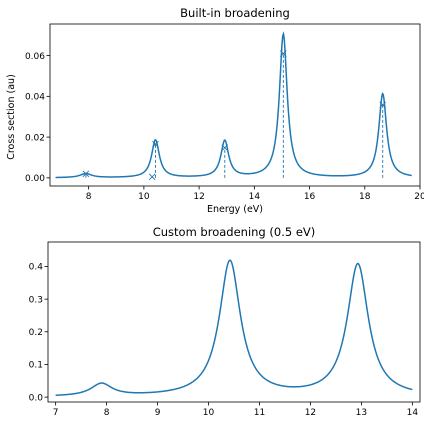  I want to click on y-tick-label: 0.06, so click(35, 57).